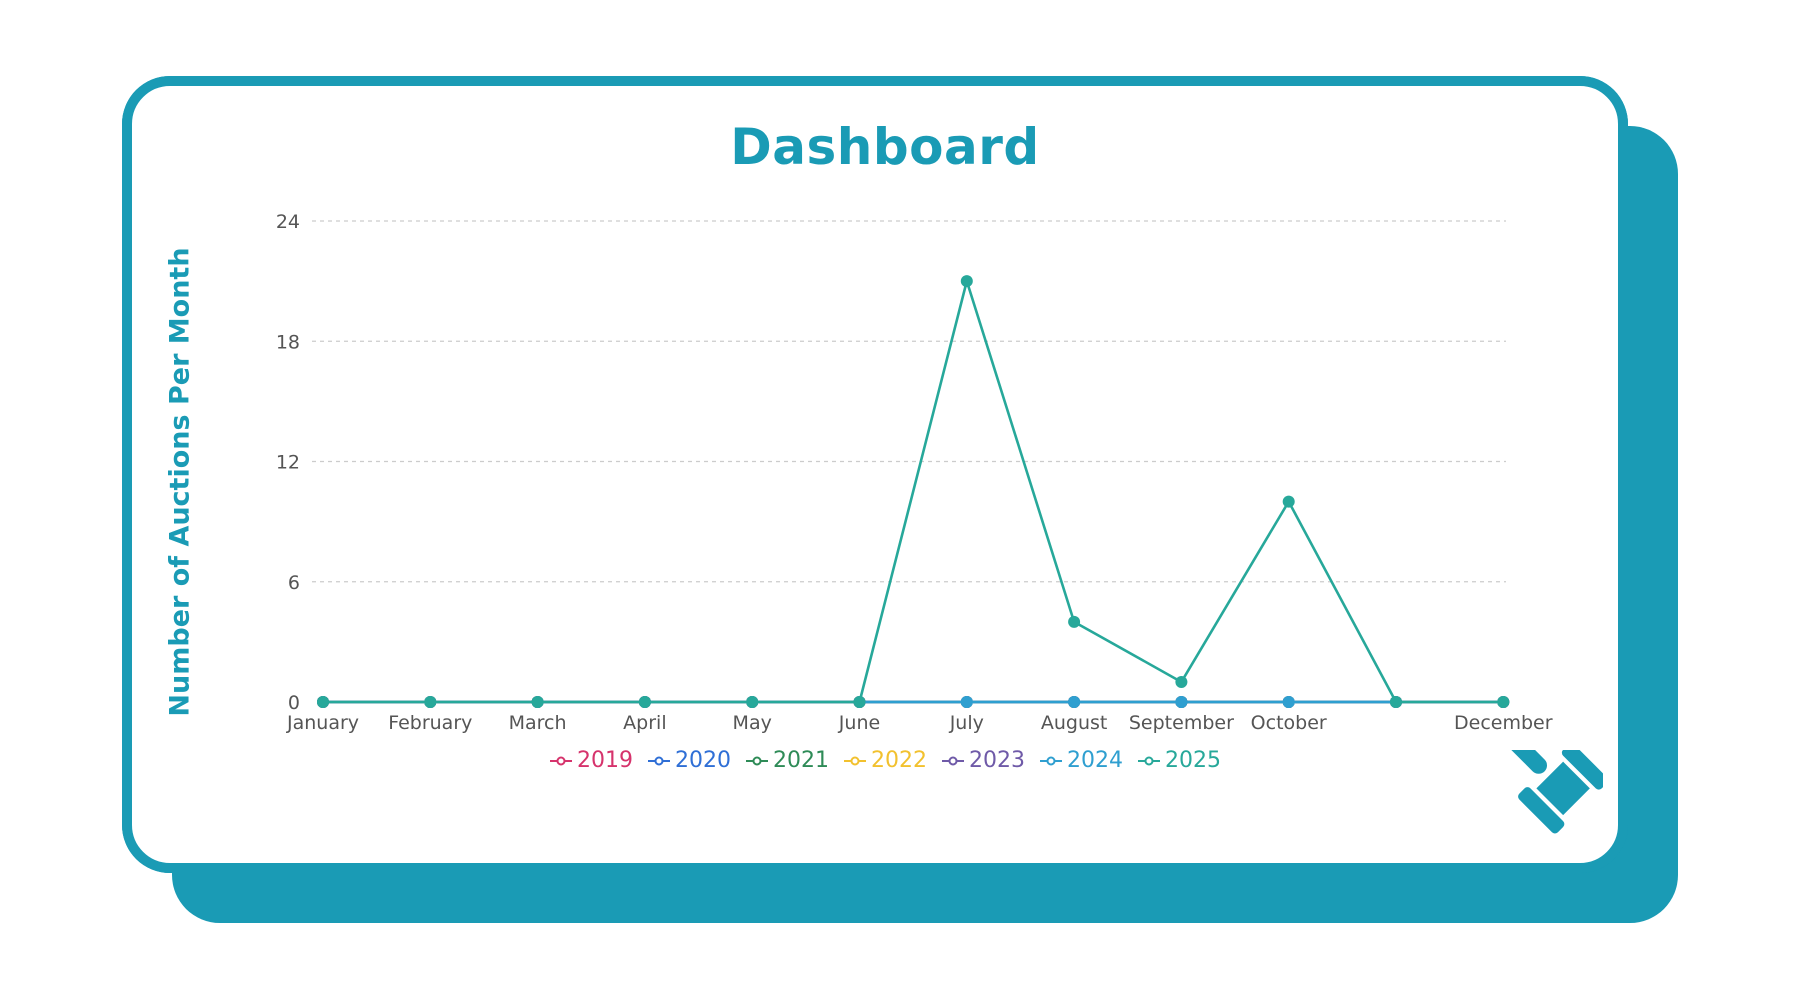  What do you see at coordinates (899, 760) in the screenshot?
I see `legend-label: 2022` at bounding box center [899, 760].